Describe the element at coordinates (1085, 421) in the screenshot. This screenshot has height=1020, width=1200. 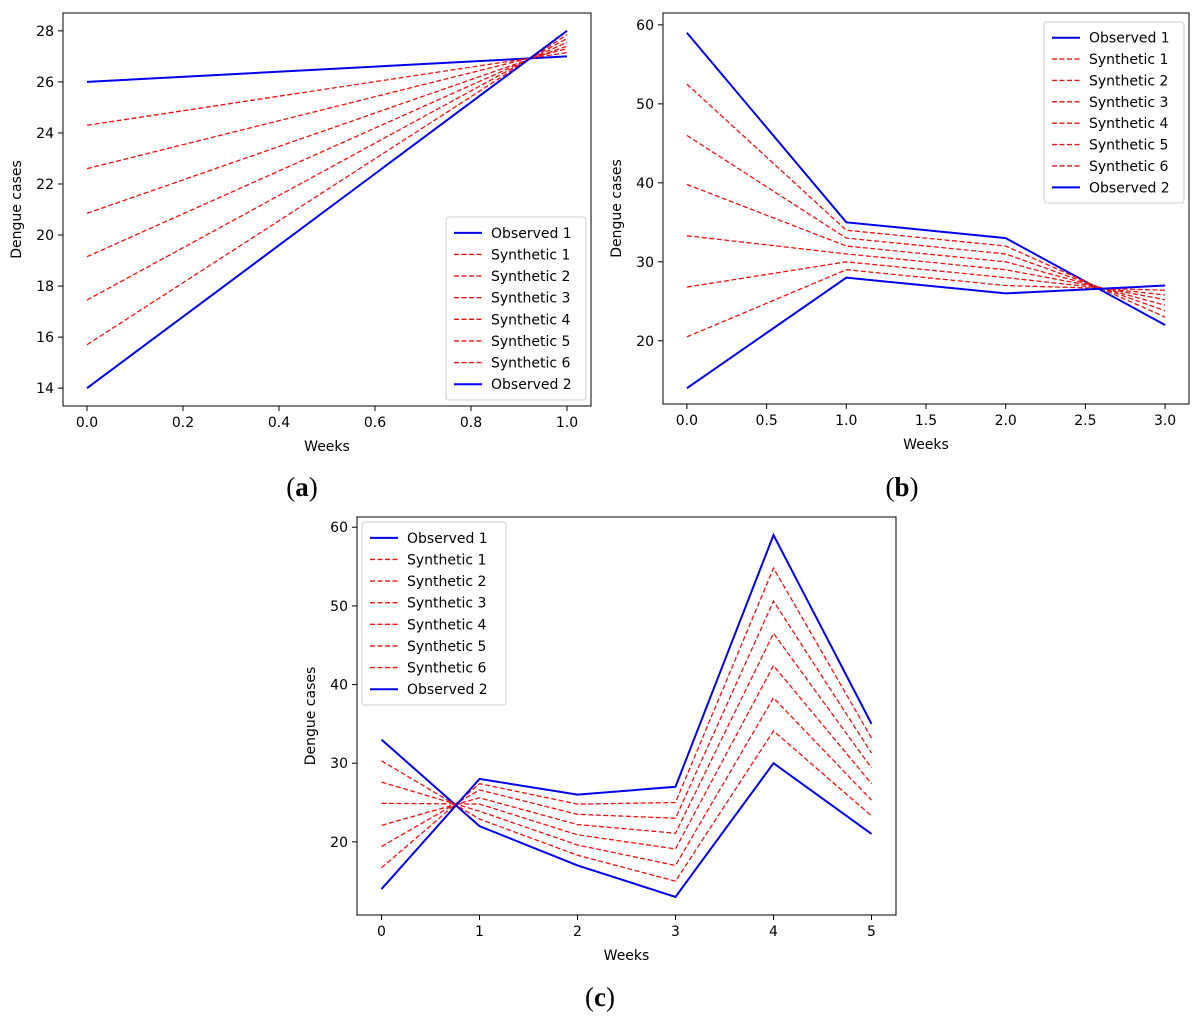
I see `x-tick-label: 2.5` at that location.